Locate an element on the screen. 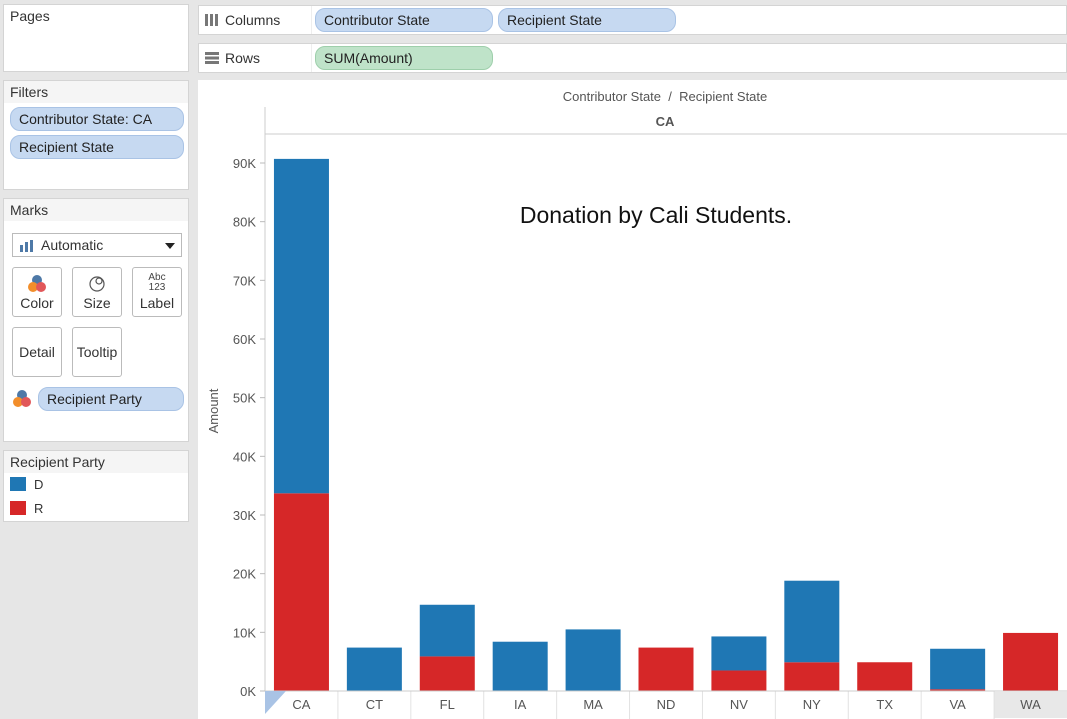  y-tick-label: 70K is located at coordinates (244, 280).